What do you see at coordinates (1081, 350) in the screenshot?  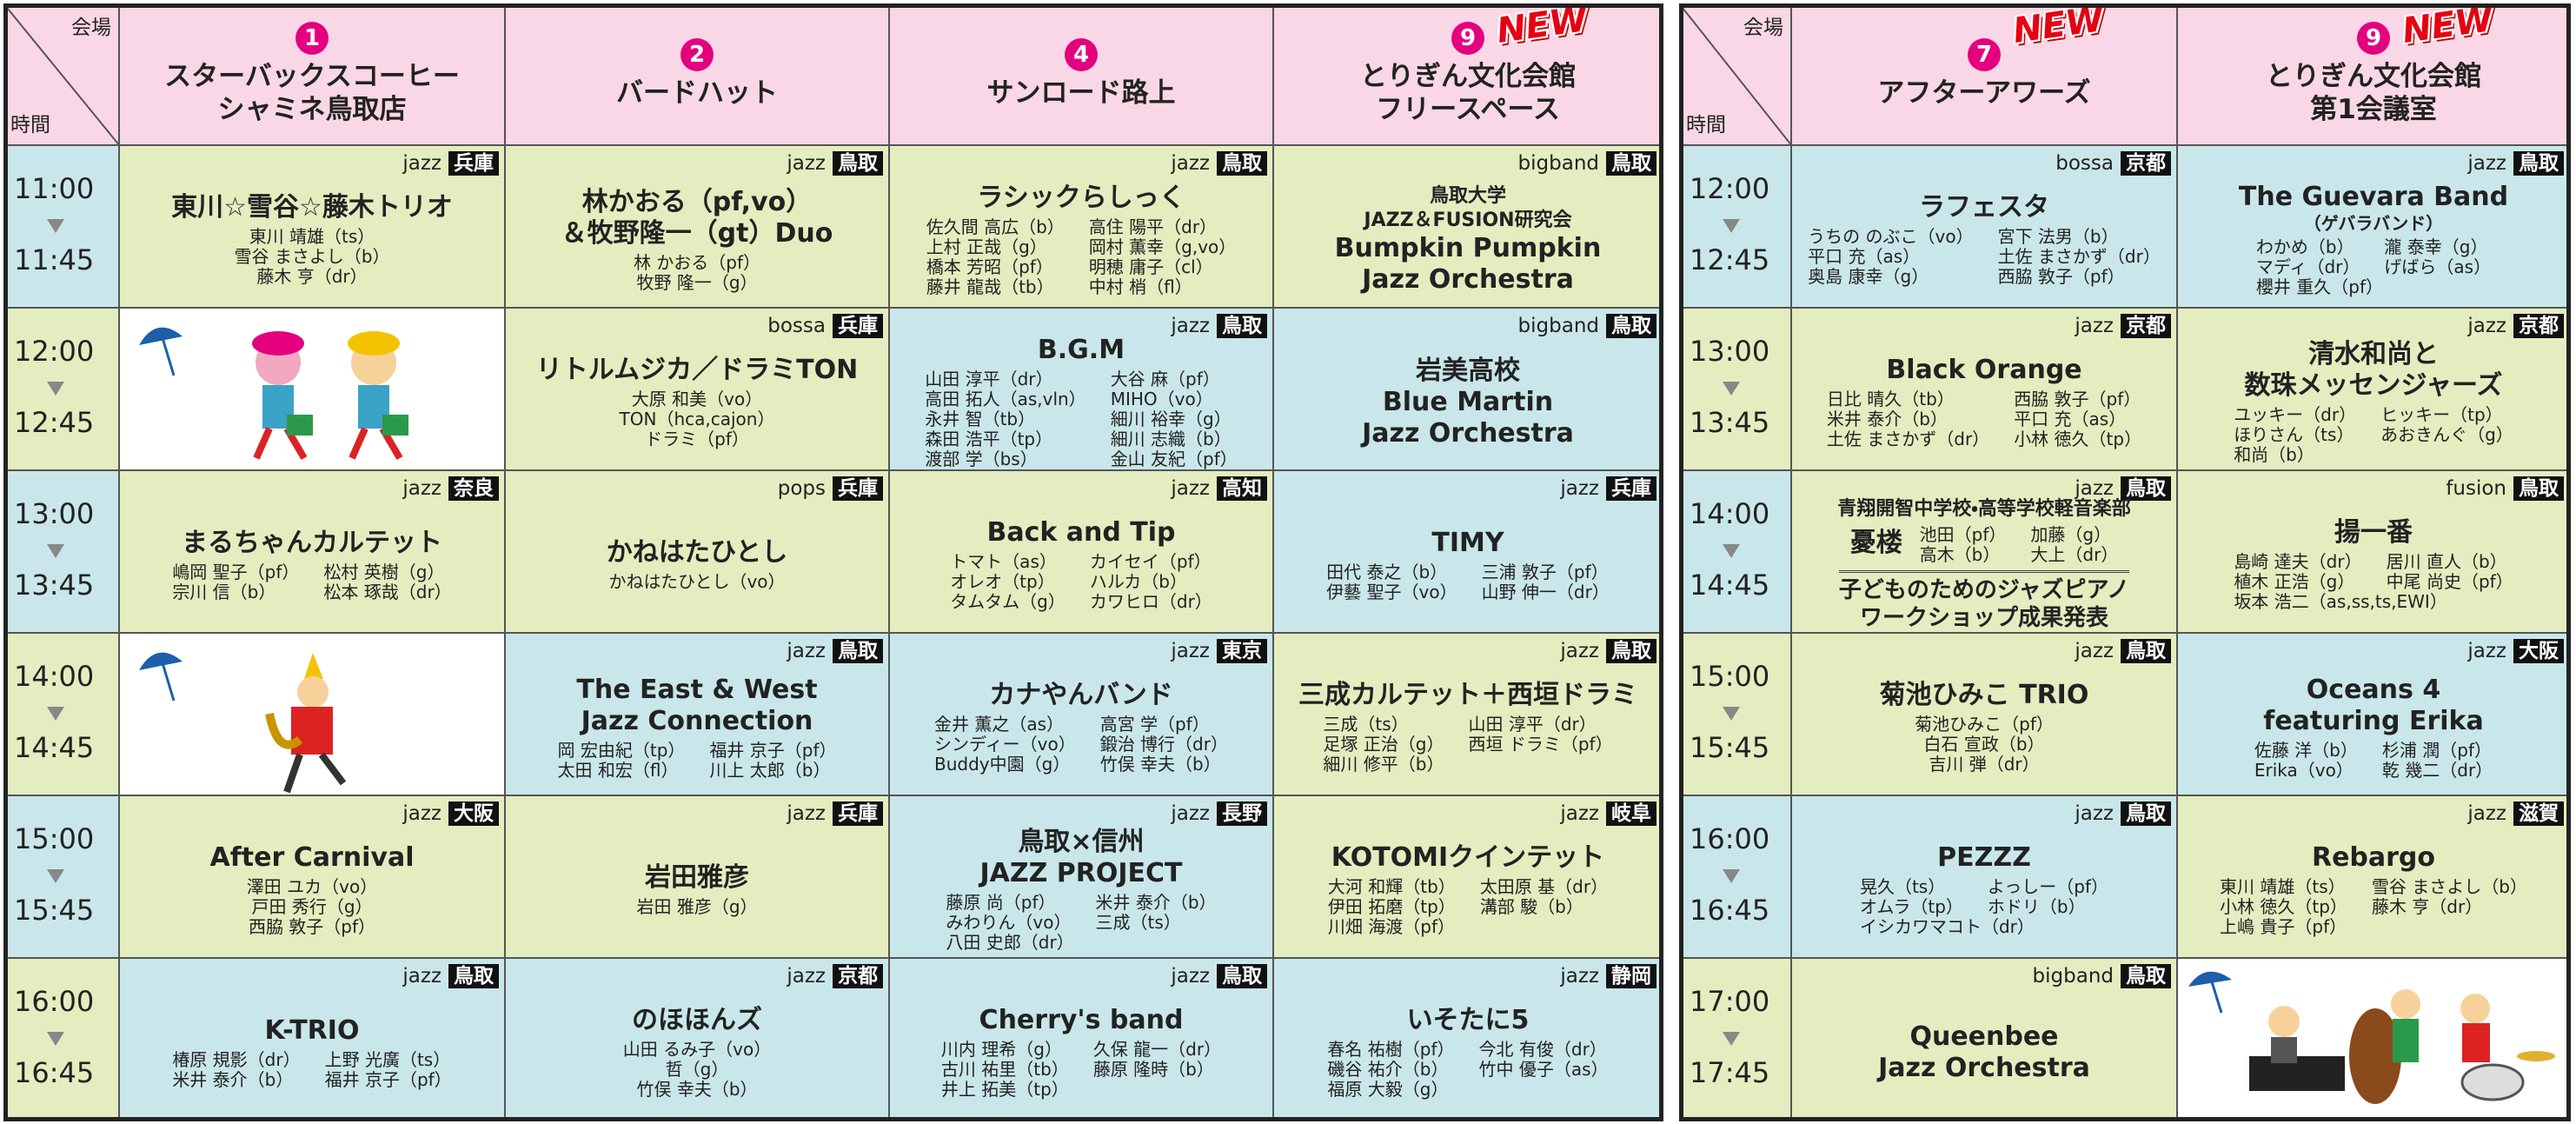 I see `band-name: B.G.M` at bounding box center [1081, 350].